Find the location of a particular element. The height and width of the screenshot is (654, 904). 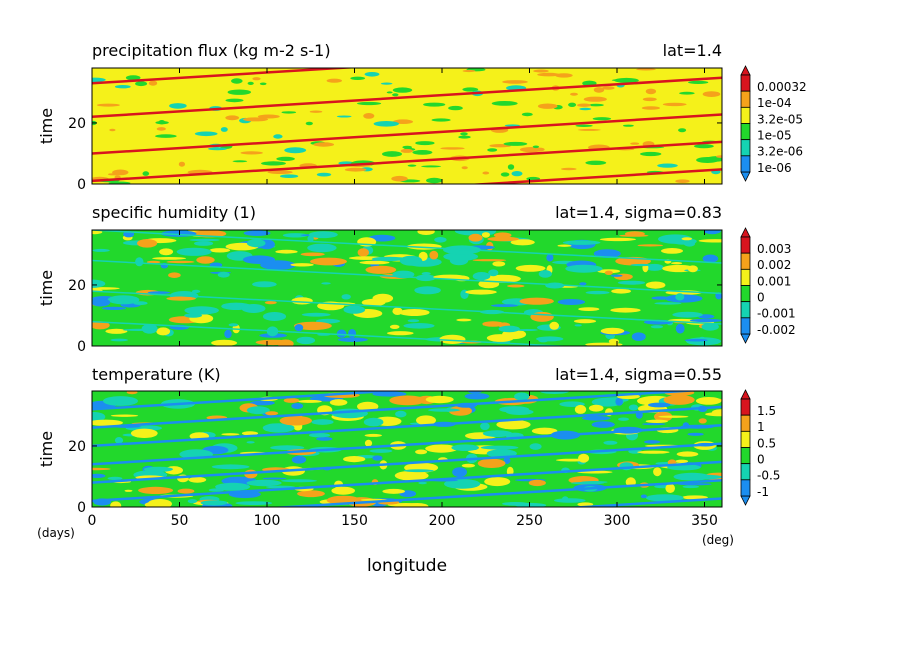

colorbar-level-label: 0.00032 is located at coordinates (782, 87).